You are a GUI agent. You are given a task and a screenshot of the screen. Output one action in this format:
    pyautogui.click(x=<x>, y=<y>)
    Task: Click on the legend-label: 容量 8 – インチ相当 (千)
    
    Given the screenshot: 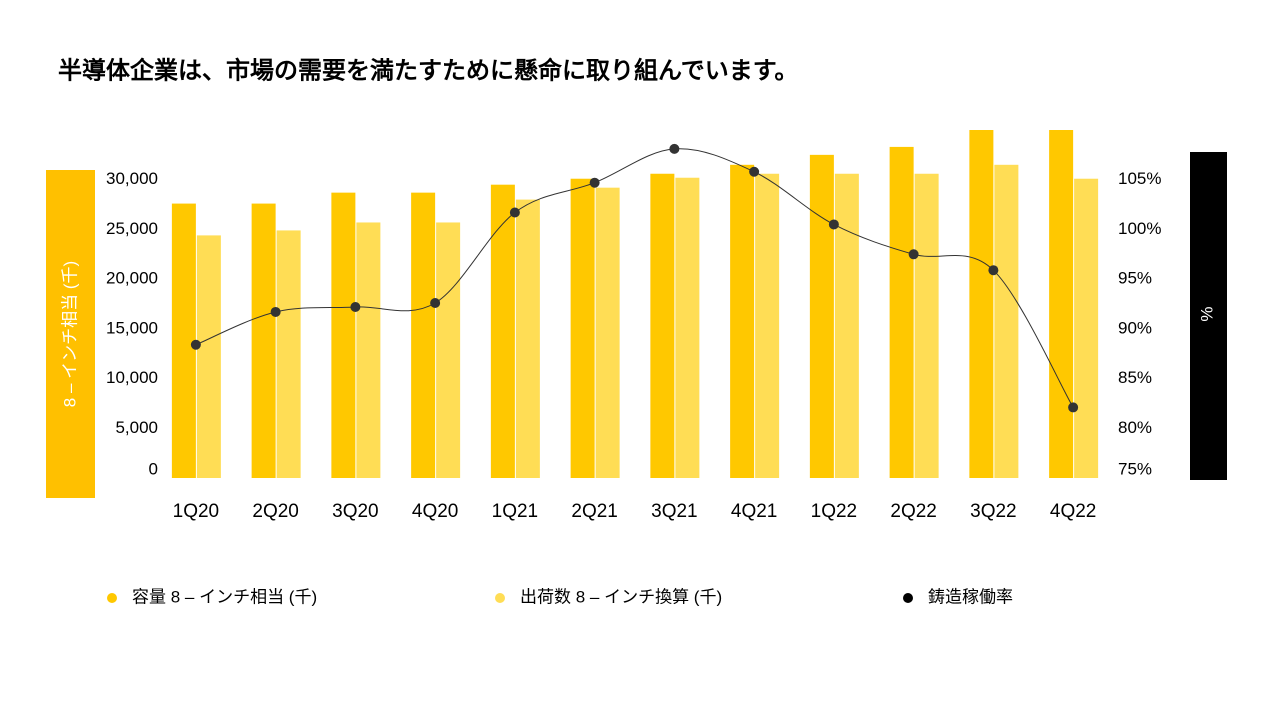 What is the action you would take?
    pyautogui.click(x=224, y=596)
    